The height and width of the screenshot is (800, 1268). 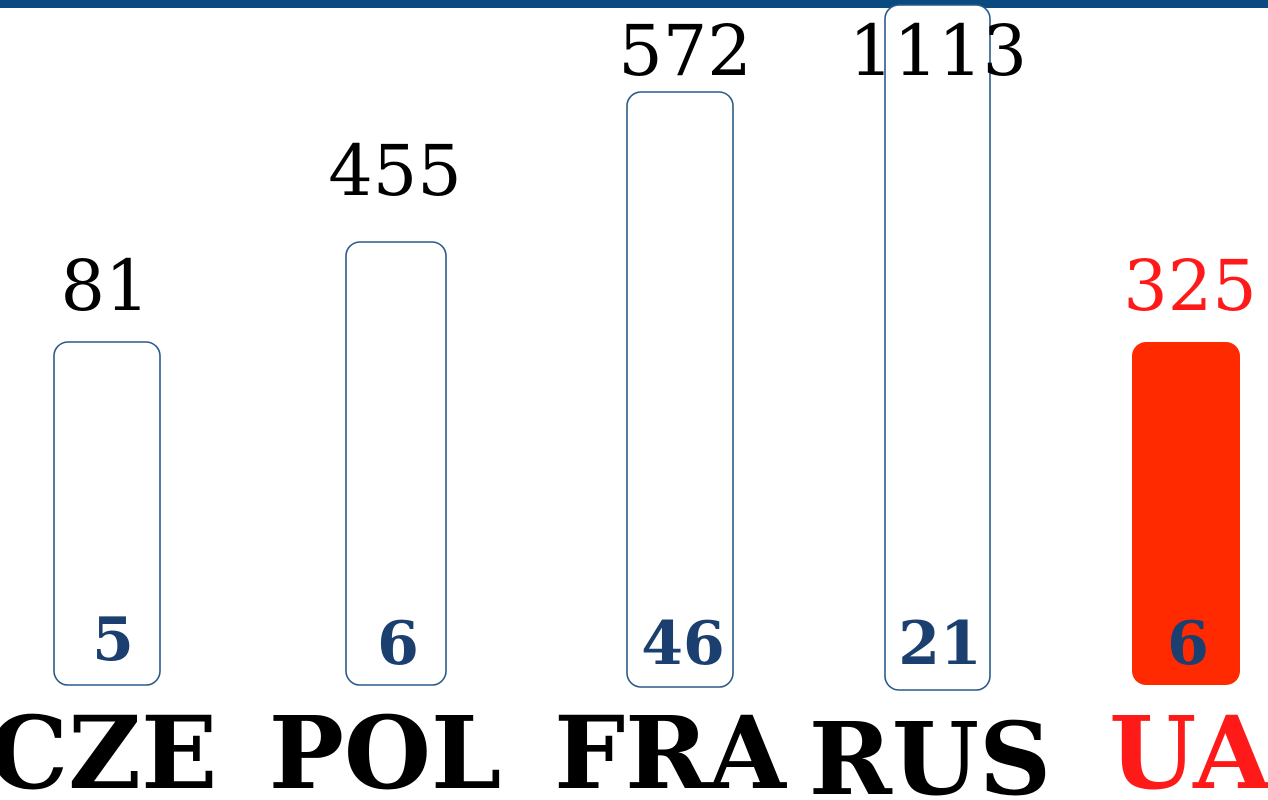 I want to click on country-label: CZE, so click(x=108, y=747).